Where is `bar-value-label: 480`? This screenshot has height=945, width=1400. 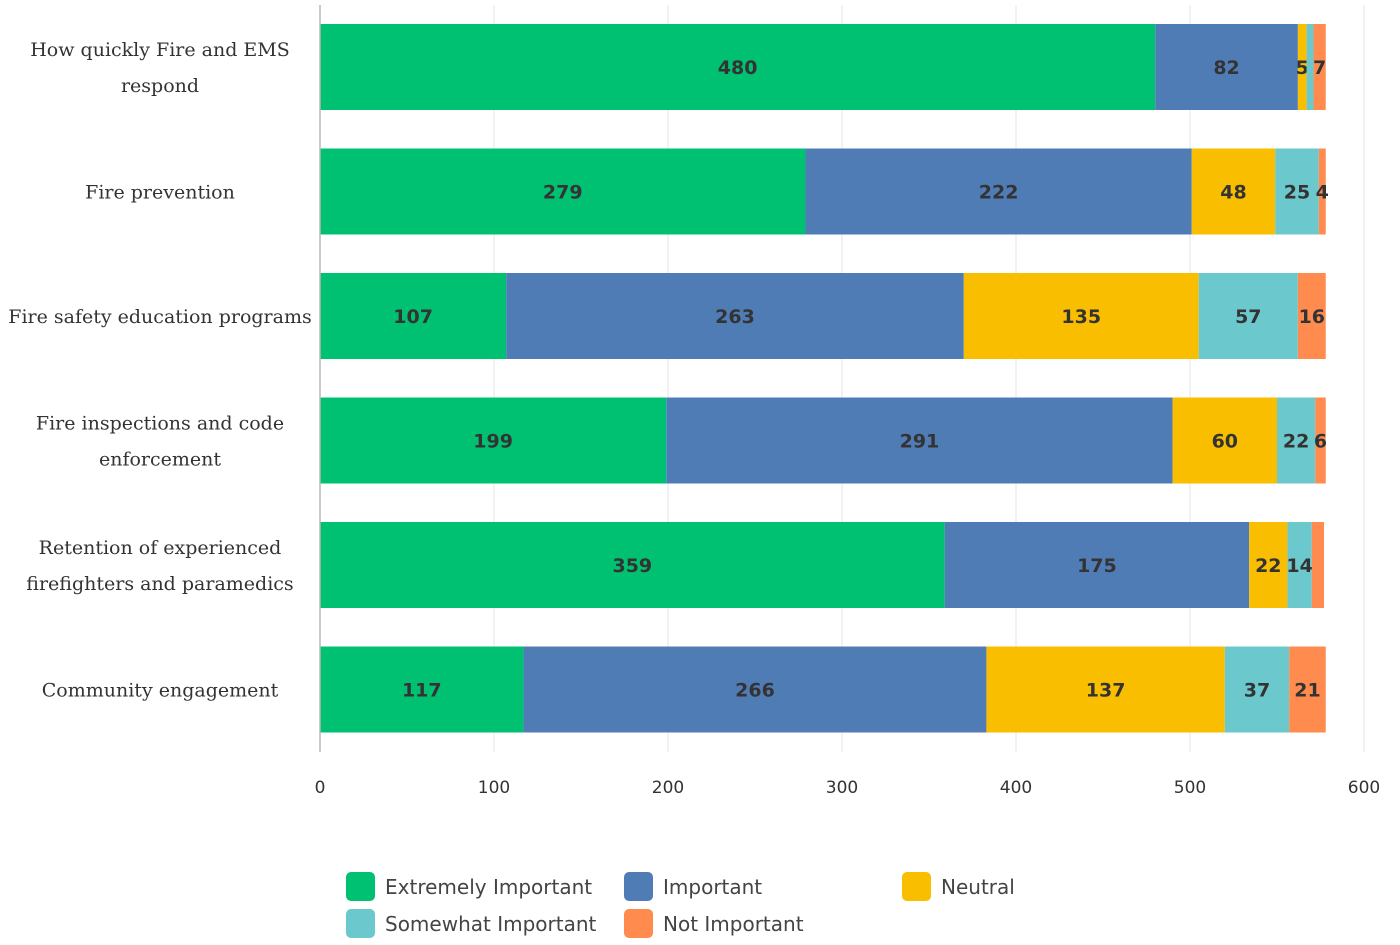
bar-value-label: 480 is located at coordinates (738, 68).